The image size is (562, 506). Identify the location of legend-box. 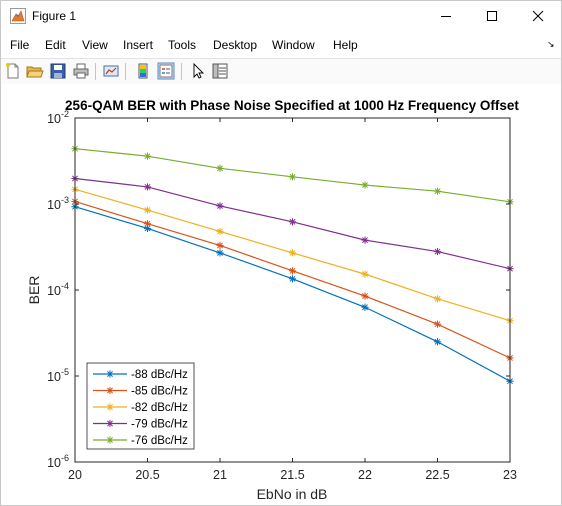
(140, 406).